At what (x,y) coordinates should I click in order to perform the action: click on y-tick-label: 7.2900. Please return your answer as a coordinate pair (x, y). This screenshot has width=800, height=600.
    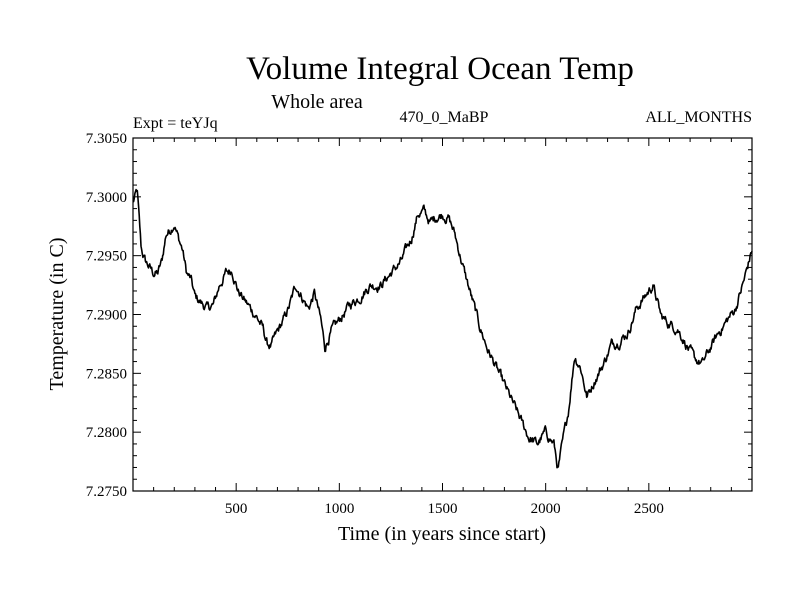
    Looking at the image, I should click on (106, 316).